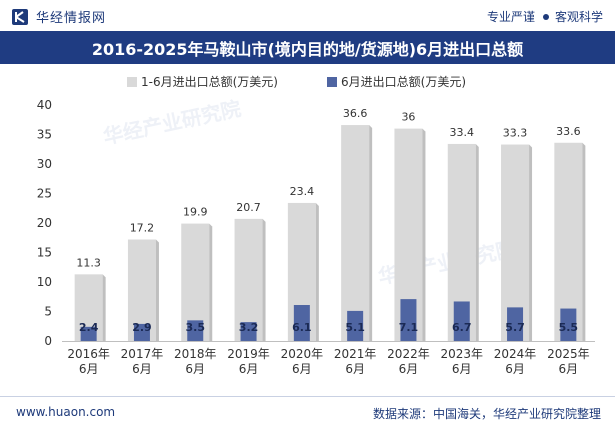  Describe the element at coordinates (44, 253) in the screenshot. I see `y-tick-label: 15` at that location.